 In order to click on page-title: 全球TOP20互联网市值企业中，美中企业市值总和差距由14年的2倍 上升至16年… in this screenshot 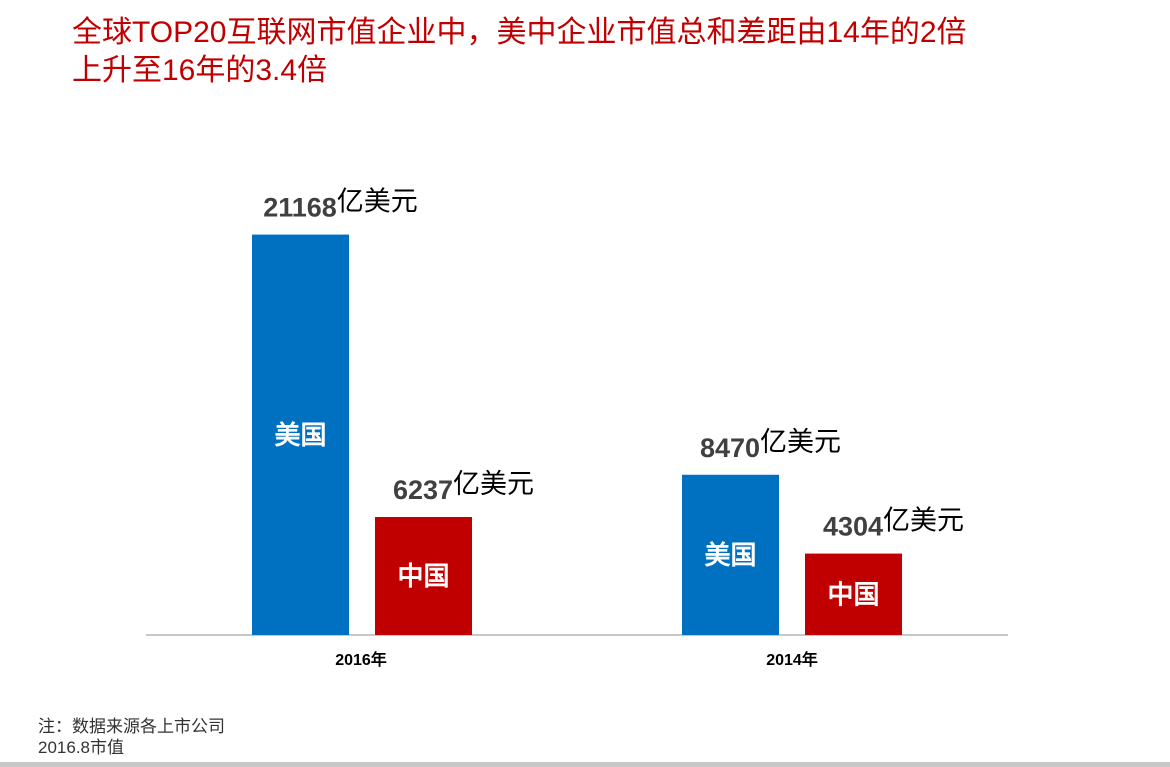, I will do `click(602, 52)`.